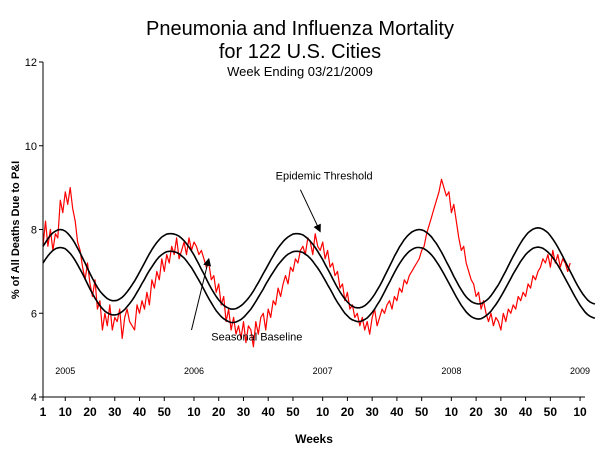 This screenshot has width=600, height=450. What do you see at coordinates (324, 176) in the screenshot?
I see `annotation-label-0: Epidemic Threshold` at bounding box center [324, 176].